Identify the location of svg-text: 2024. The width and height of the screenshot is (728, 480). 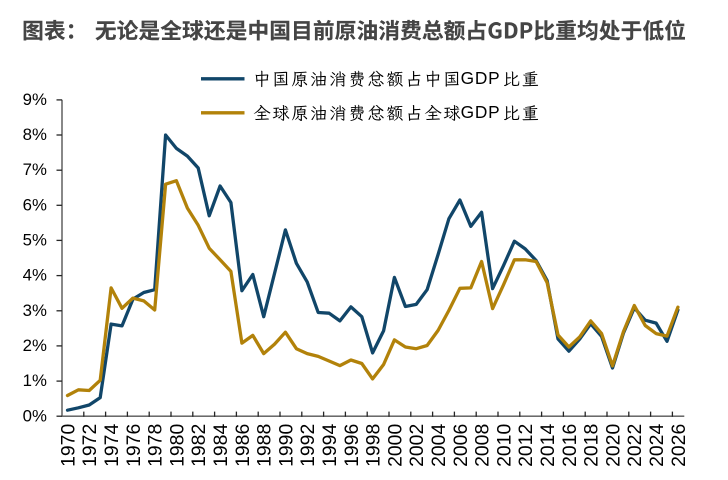
(657, 445).